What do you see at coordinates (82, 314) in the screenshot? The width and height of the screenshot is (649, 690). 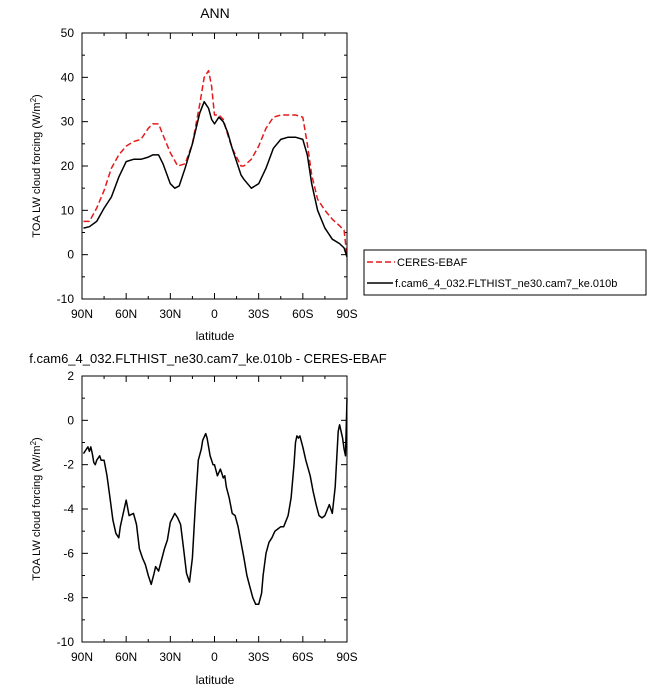 I see `top-xtick-label: 90N` at bounding box center [82, 314].